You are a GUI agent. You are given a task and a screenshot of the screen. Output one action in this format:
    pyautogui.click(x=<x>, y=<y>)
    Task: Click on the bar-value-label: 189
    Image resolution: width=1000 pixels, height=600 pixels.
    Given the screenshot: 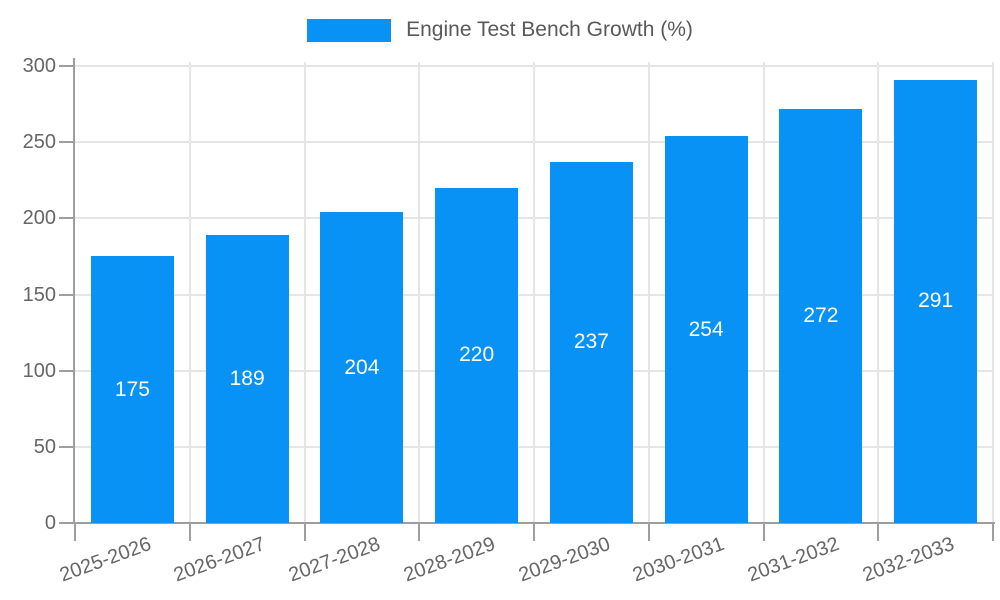 What is the action you would take?
    pyautogui.click(x=247, y=379)
    